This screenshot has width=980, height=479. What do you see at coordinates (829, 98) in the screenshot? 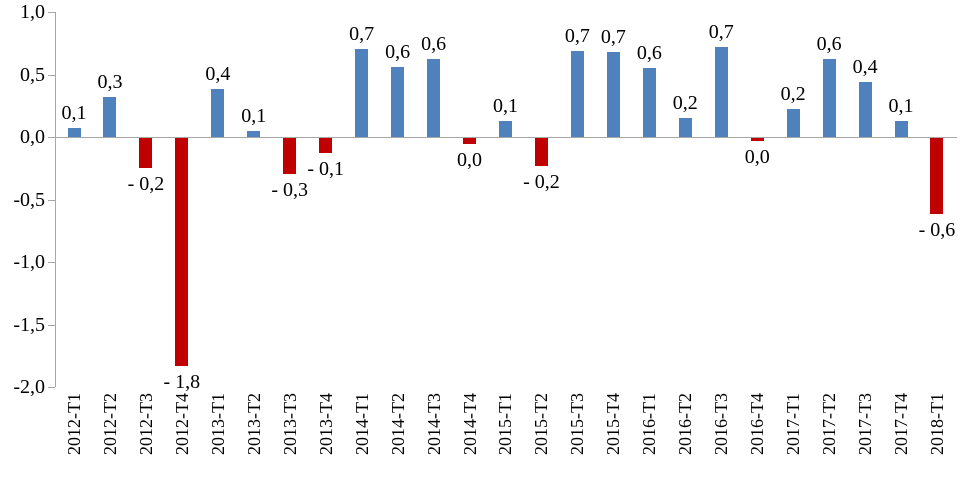
I see `bar-2017-T2` at bounding box center [829, 98].